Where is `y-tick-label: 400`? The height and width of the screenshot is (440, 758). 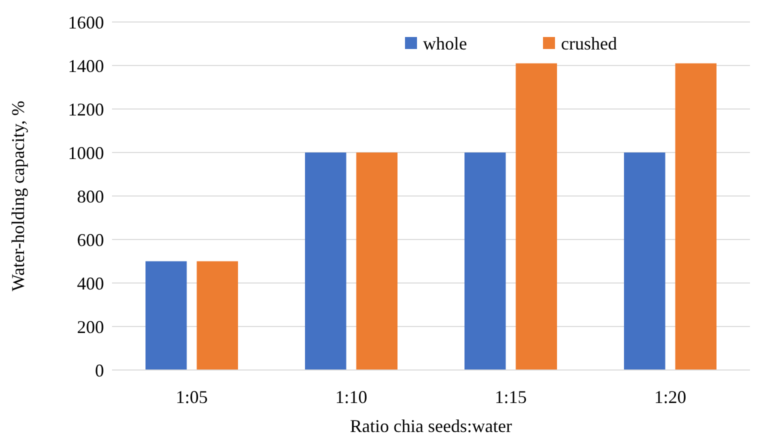
y-tick-label: 400 is located at coordinates (90, 283).